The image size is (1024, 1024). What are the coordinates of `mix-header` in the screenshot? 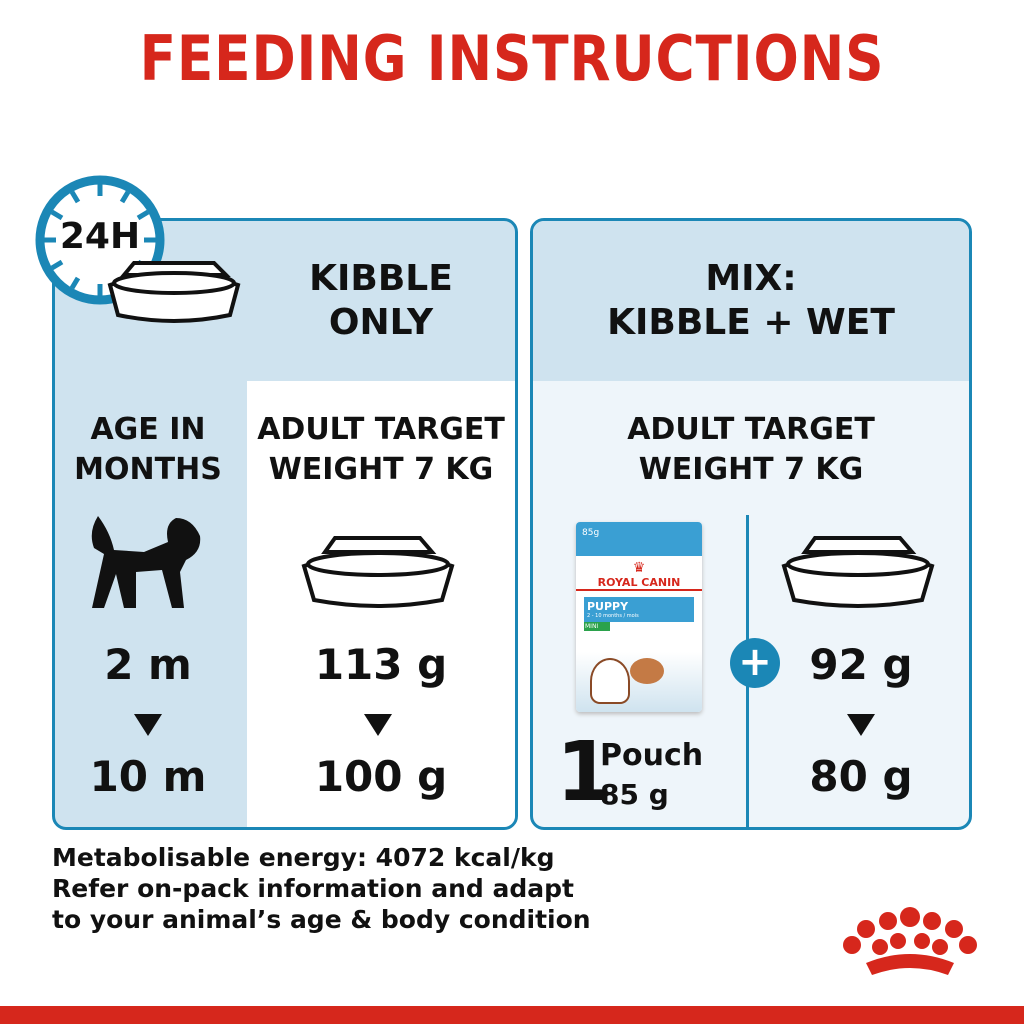 It's located at (751, 301).